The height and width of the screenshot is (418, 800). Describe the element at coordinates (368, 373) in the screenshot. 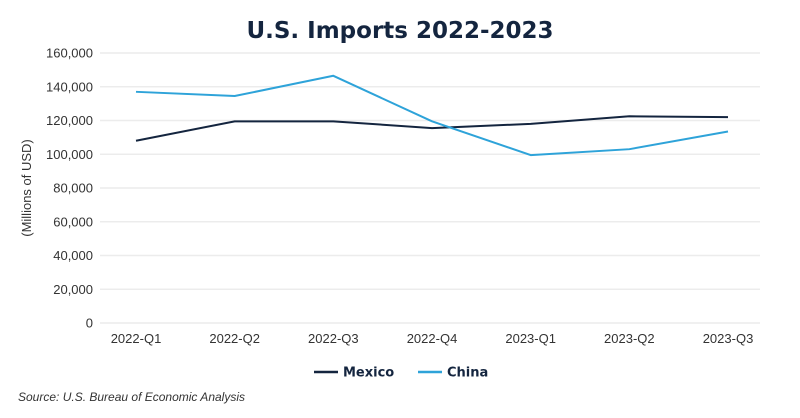

I see `legend-label: Mexico` at that location.